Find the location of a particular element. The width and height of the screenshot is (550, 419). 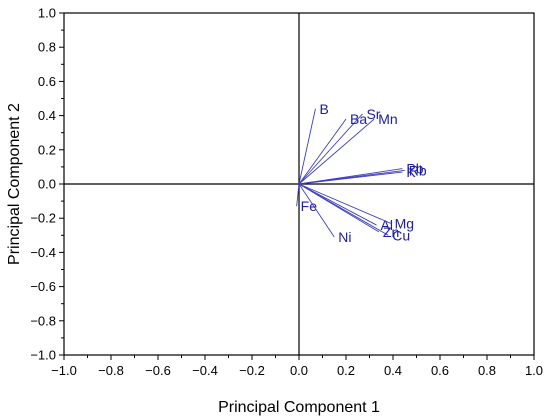

x-tick-label: 0.0 is located at coordinates (299, 370).